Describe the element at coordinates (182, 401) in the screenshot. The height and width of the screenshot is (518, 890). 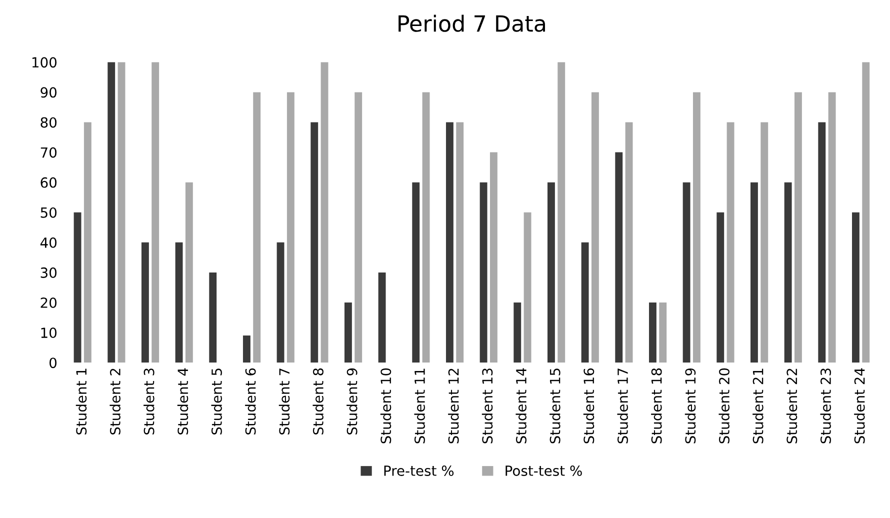
I see `x-tick-label: Student 4` at that location.